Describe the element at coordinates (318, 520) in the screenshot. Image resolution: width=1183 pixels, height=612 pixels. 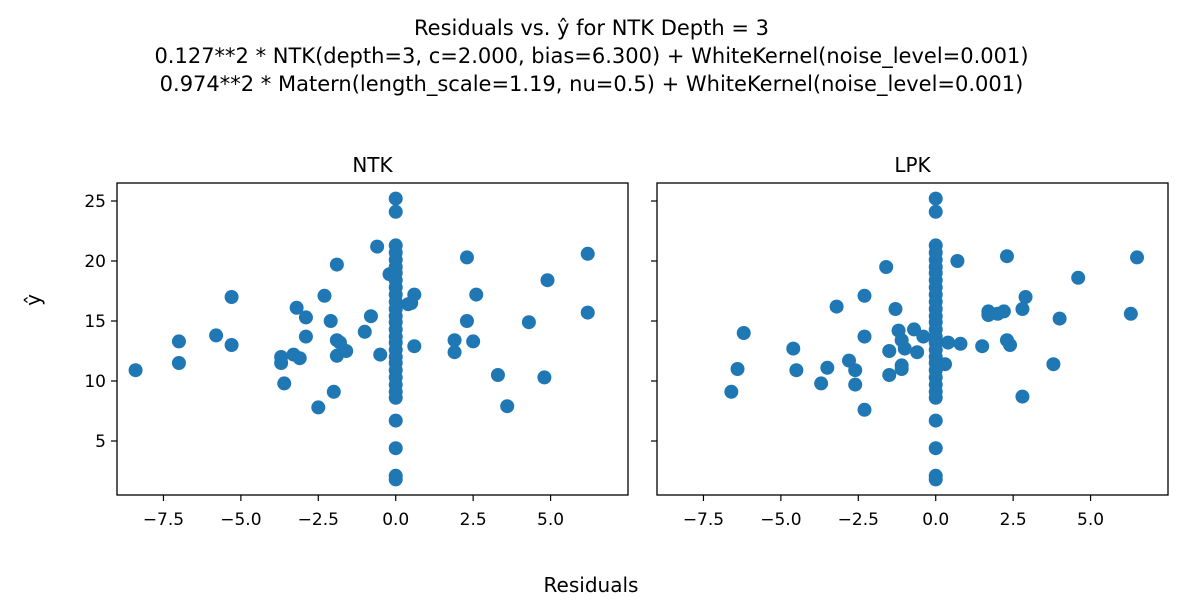
I see `x-tick-label: −2.5` at that location.